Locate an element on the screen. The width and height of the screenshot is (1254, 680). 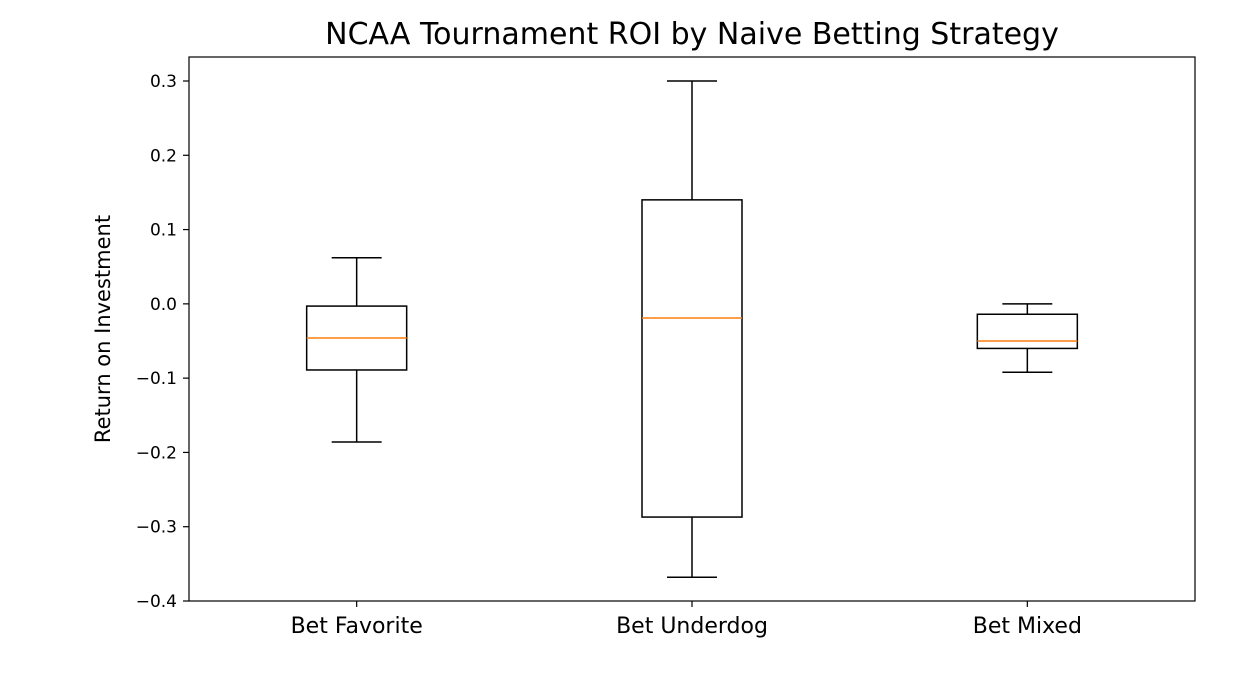
x-tick-label: Bet Mixed is located at coordinates (1027, 626).